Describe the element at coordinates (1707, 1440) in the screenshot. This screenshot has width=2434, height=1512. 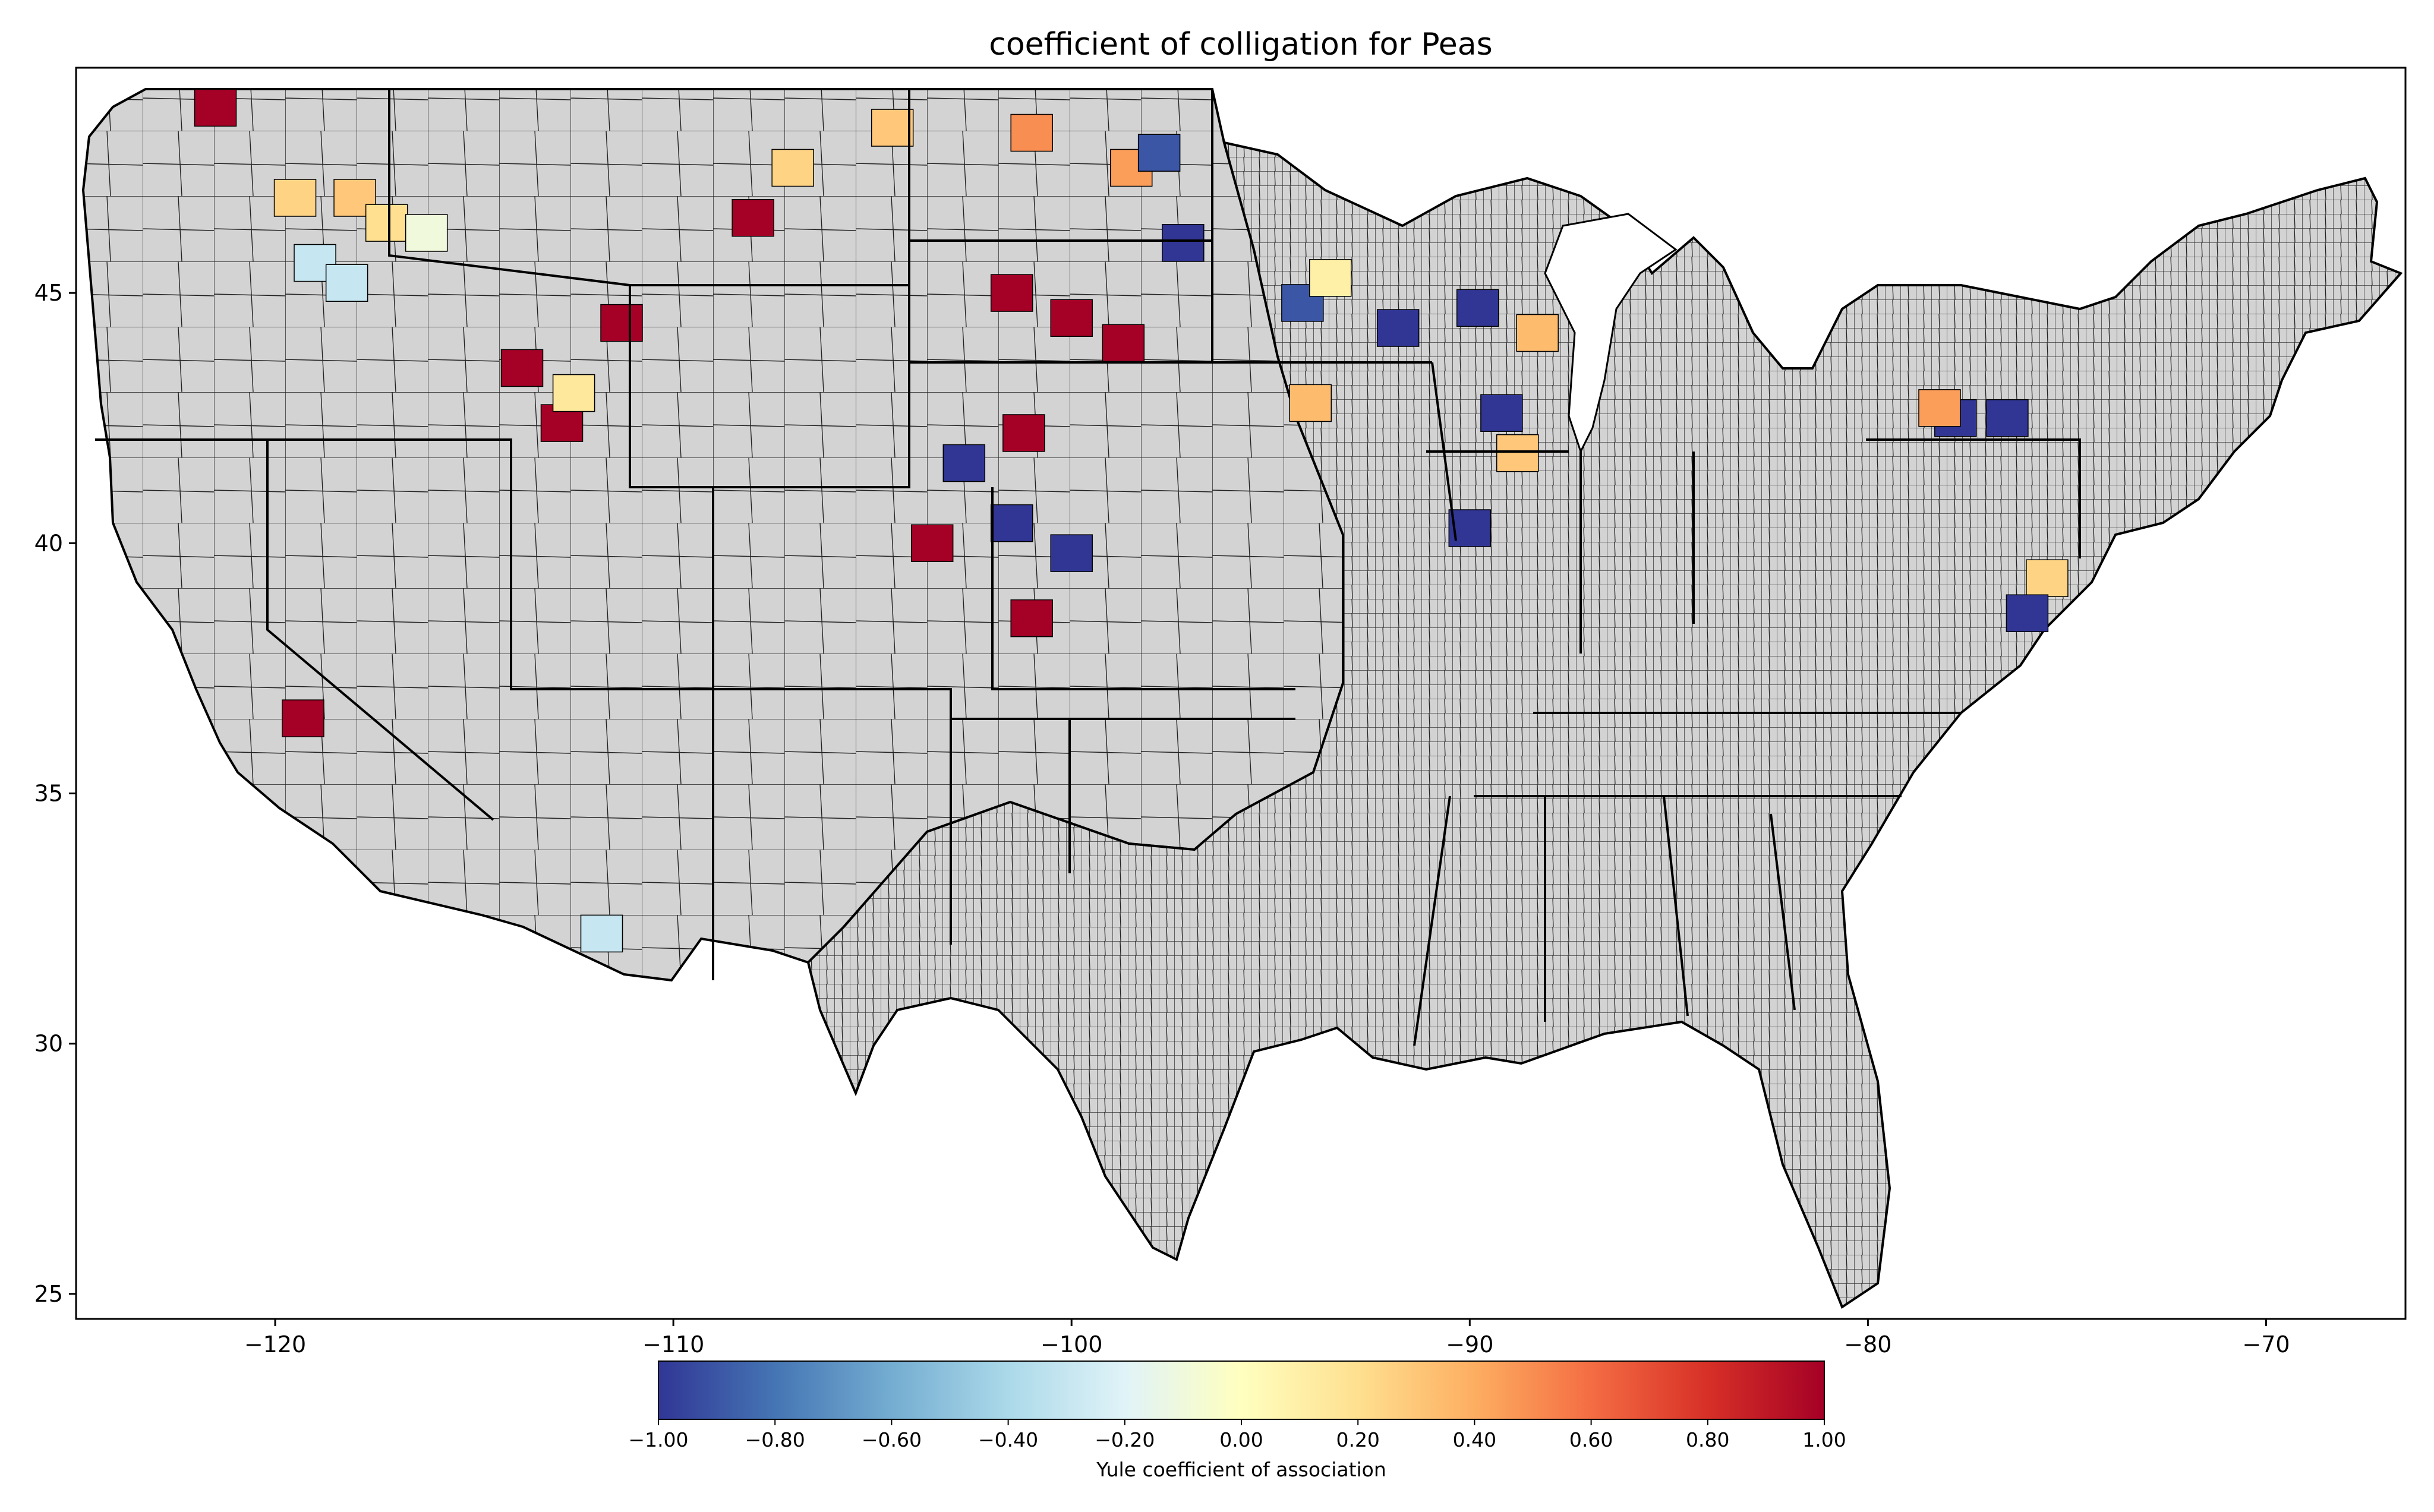
I see `colorbar-tick-label: 0.80` at that location.